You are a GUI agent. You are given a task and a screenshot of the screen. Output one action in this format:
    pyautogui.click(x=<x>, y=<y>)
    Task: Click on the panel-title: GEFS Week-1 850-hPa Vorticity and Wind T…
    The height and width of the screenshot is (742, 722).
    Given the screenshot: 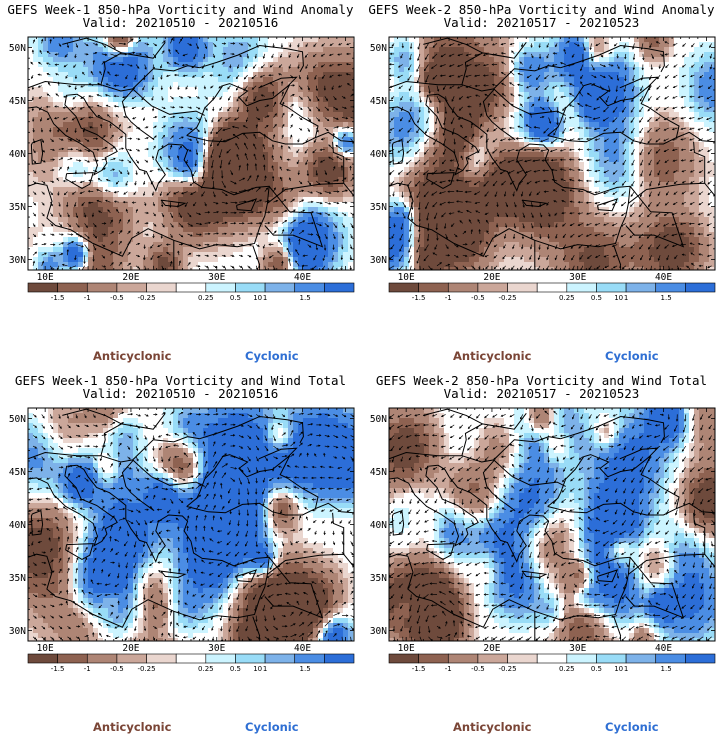 What is the action you would take?
    pyautogui.click(x=180, y=380)
    